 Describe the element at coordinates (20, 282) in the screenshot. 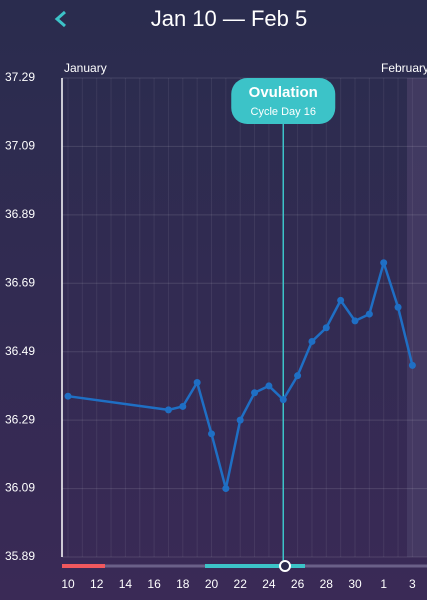

I see `y-tick-label: 36.69` at that location.